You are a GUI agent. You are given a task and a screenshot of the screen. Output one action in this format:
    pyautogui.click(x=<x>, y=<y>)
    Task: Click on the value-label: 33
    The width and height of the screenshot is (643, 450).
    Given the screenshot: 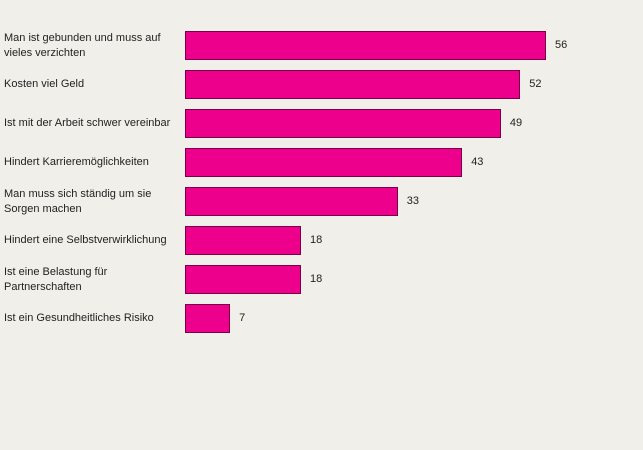 What is the action you would take?
    pyautogui.click(x=412, y=201)
    